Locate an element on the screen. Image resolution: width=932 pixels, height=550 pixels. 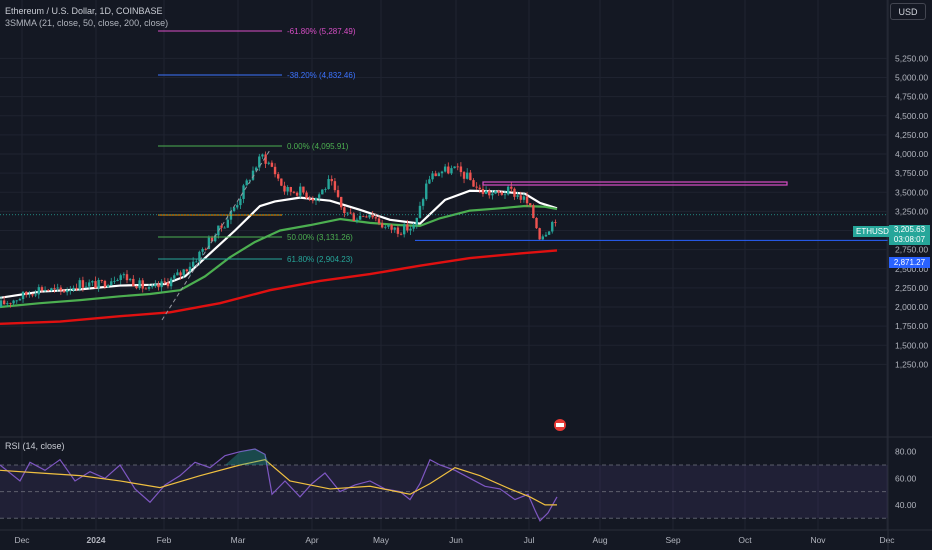
flag-icon is located at coordinates (560, 425).